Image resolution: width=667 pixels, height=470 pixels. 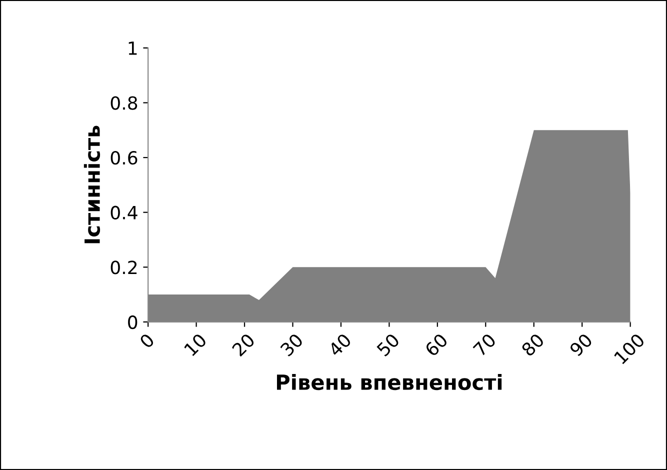 What do you see at coordinates (340, 345) in the screenshot?
I see `x-tick-label: 40` at bounding box center [340, 345].